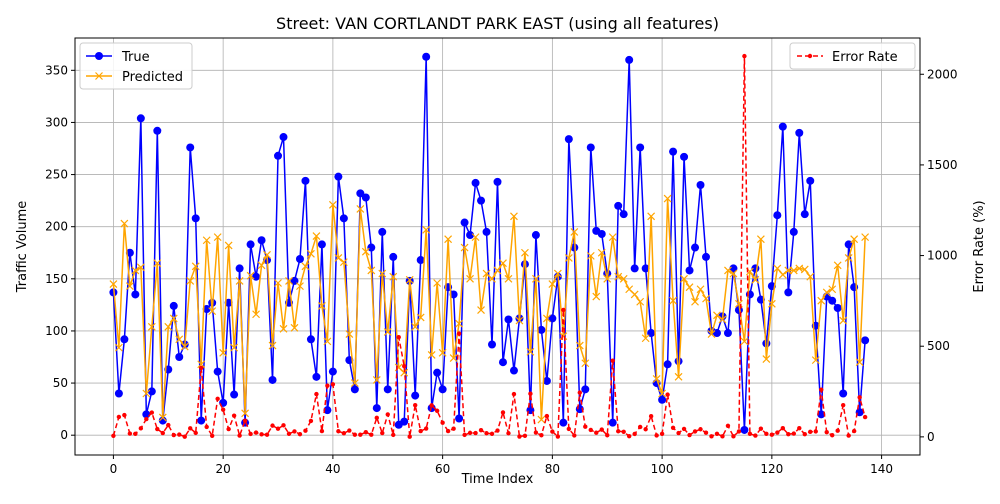 This screenshot has width=1000, height=504. Describe the element at coordinates (136, 66) in the screenshot. I see `legend-left: True Predicted` at that location.